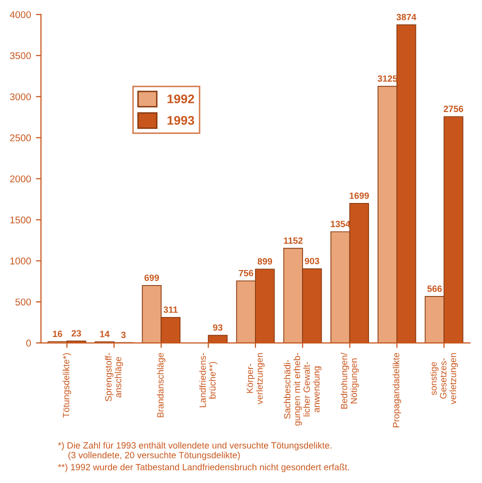 Image resolution: width=482 pixels, height=483 pixels. Describe the element at coordinates (20, 56) in the screenshot. I see `y-tick-label: 3500` at that location.